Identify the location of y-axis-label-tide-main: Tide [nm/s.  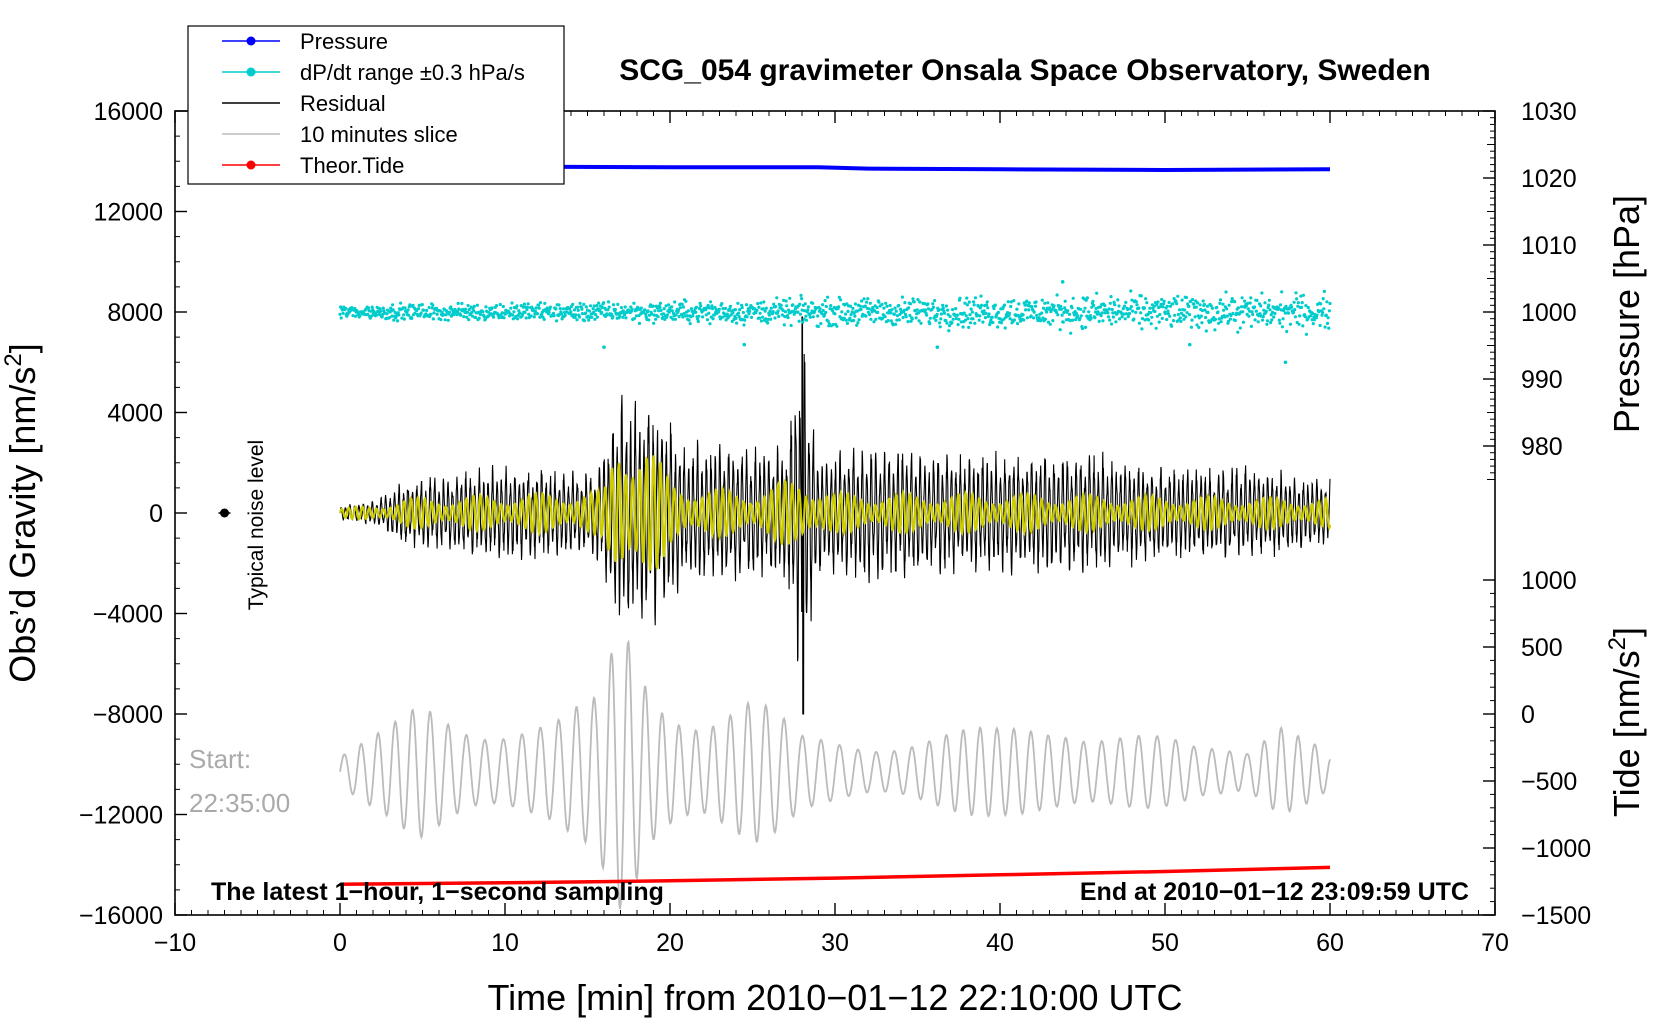
(1626, 733).